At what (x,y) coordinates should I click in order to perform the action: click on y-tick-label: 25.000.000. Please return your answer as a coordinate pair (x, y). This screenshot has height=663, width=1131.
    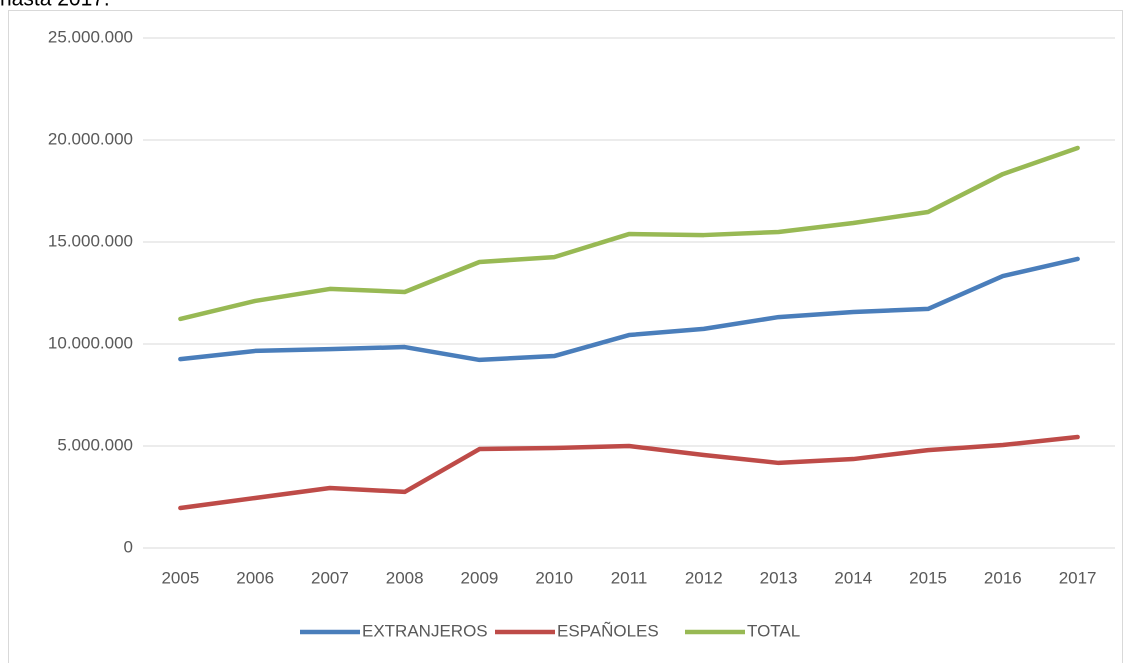
    Looking at the image, I should click on (90, 36).